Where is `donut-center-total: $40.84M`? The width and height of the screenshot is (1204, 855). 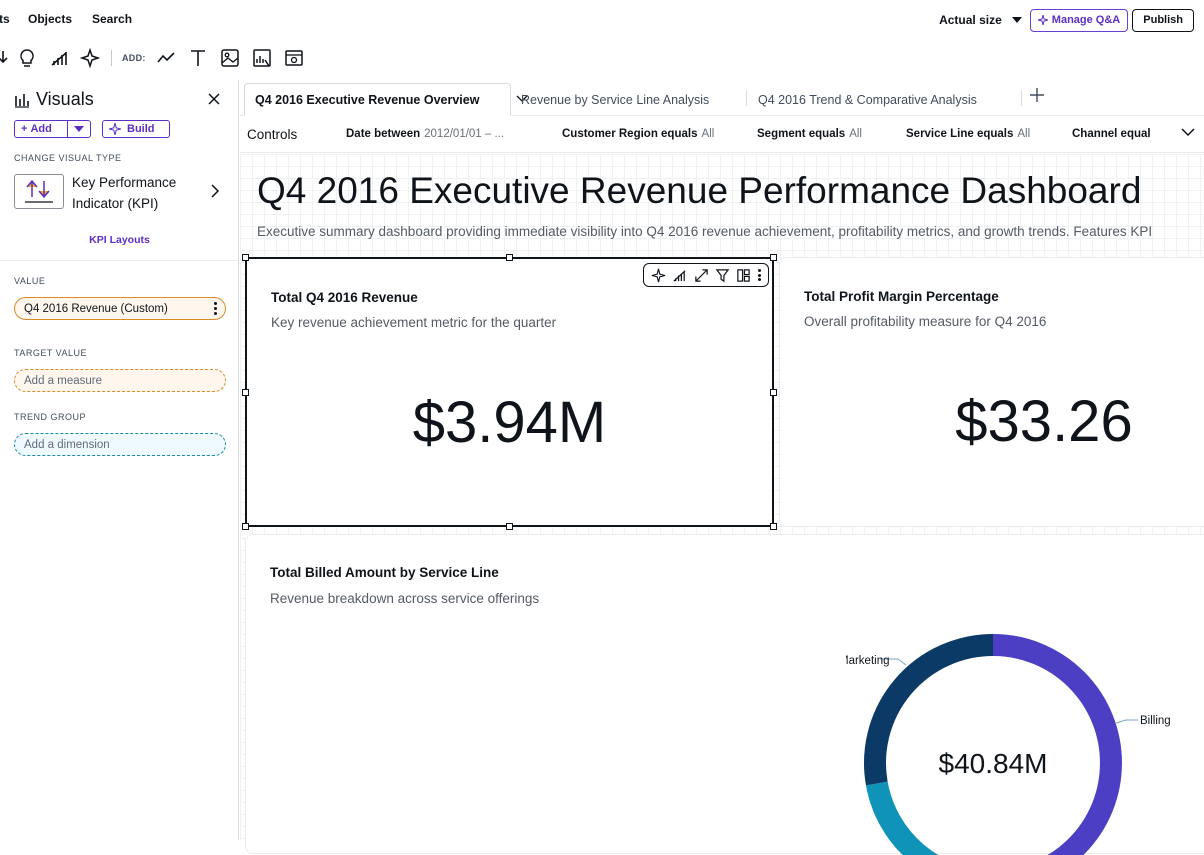 donut-center-total: $40.84M is located at coordinates (993, 763).